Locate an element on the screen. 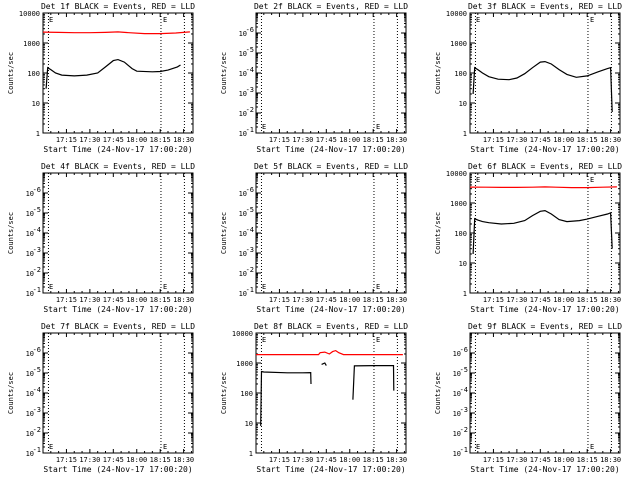  y-tick-label: 10 is located at coordinates (36, 104).